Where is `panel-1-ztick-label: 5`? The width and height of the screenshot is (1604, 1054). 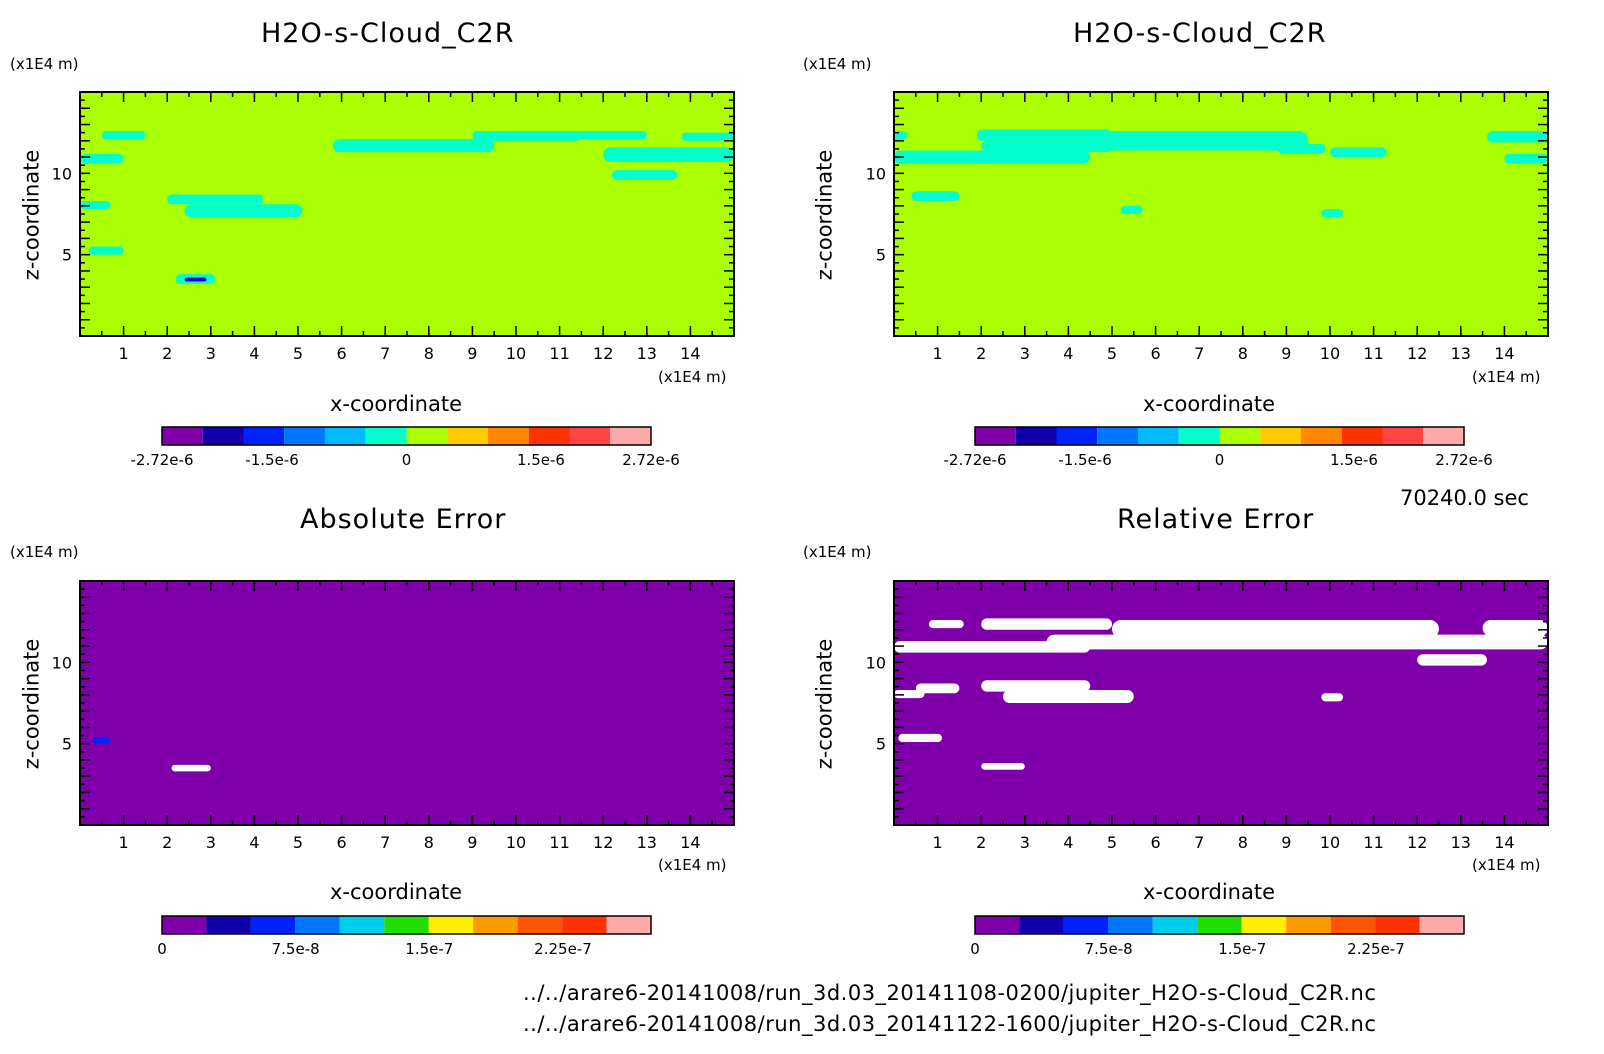 panel-1-ztick-label: 5 is located at coordinates (67, 255).